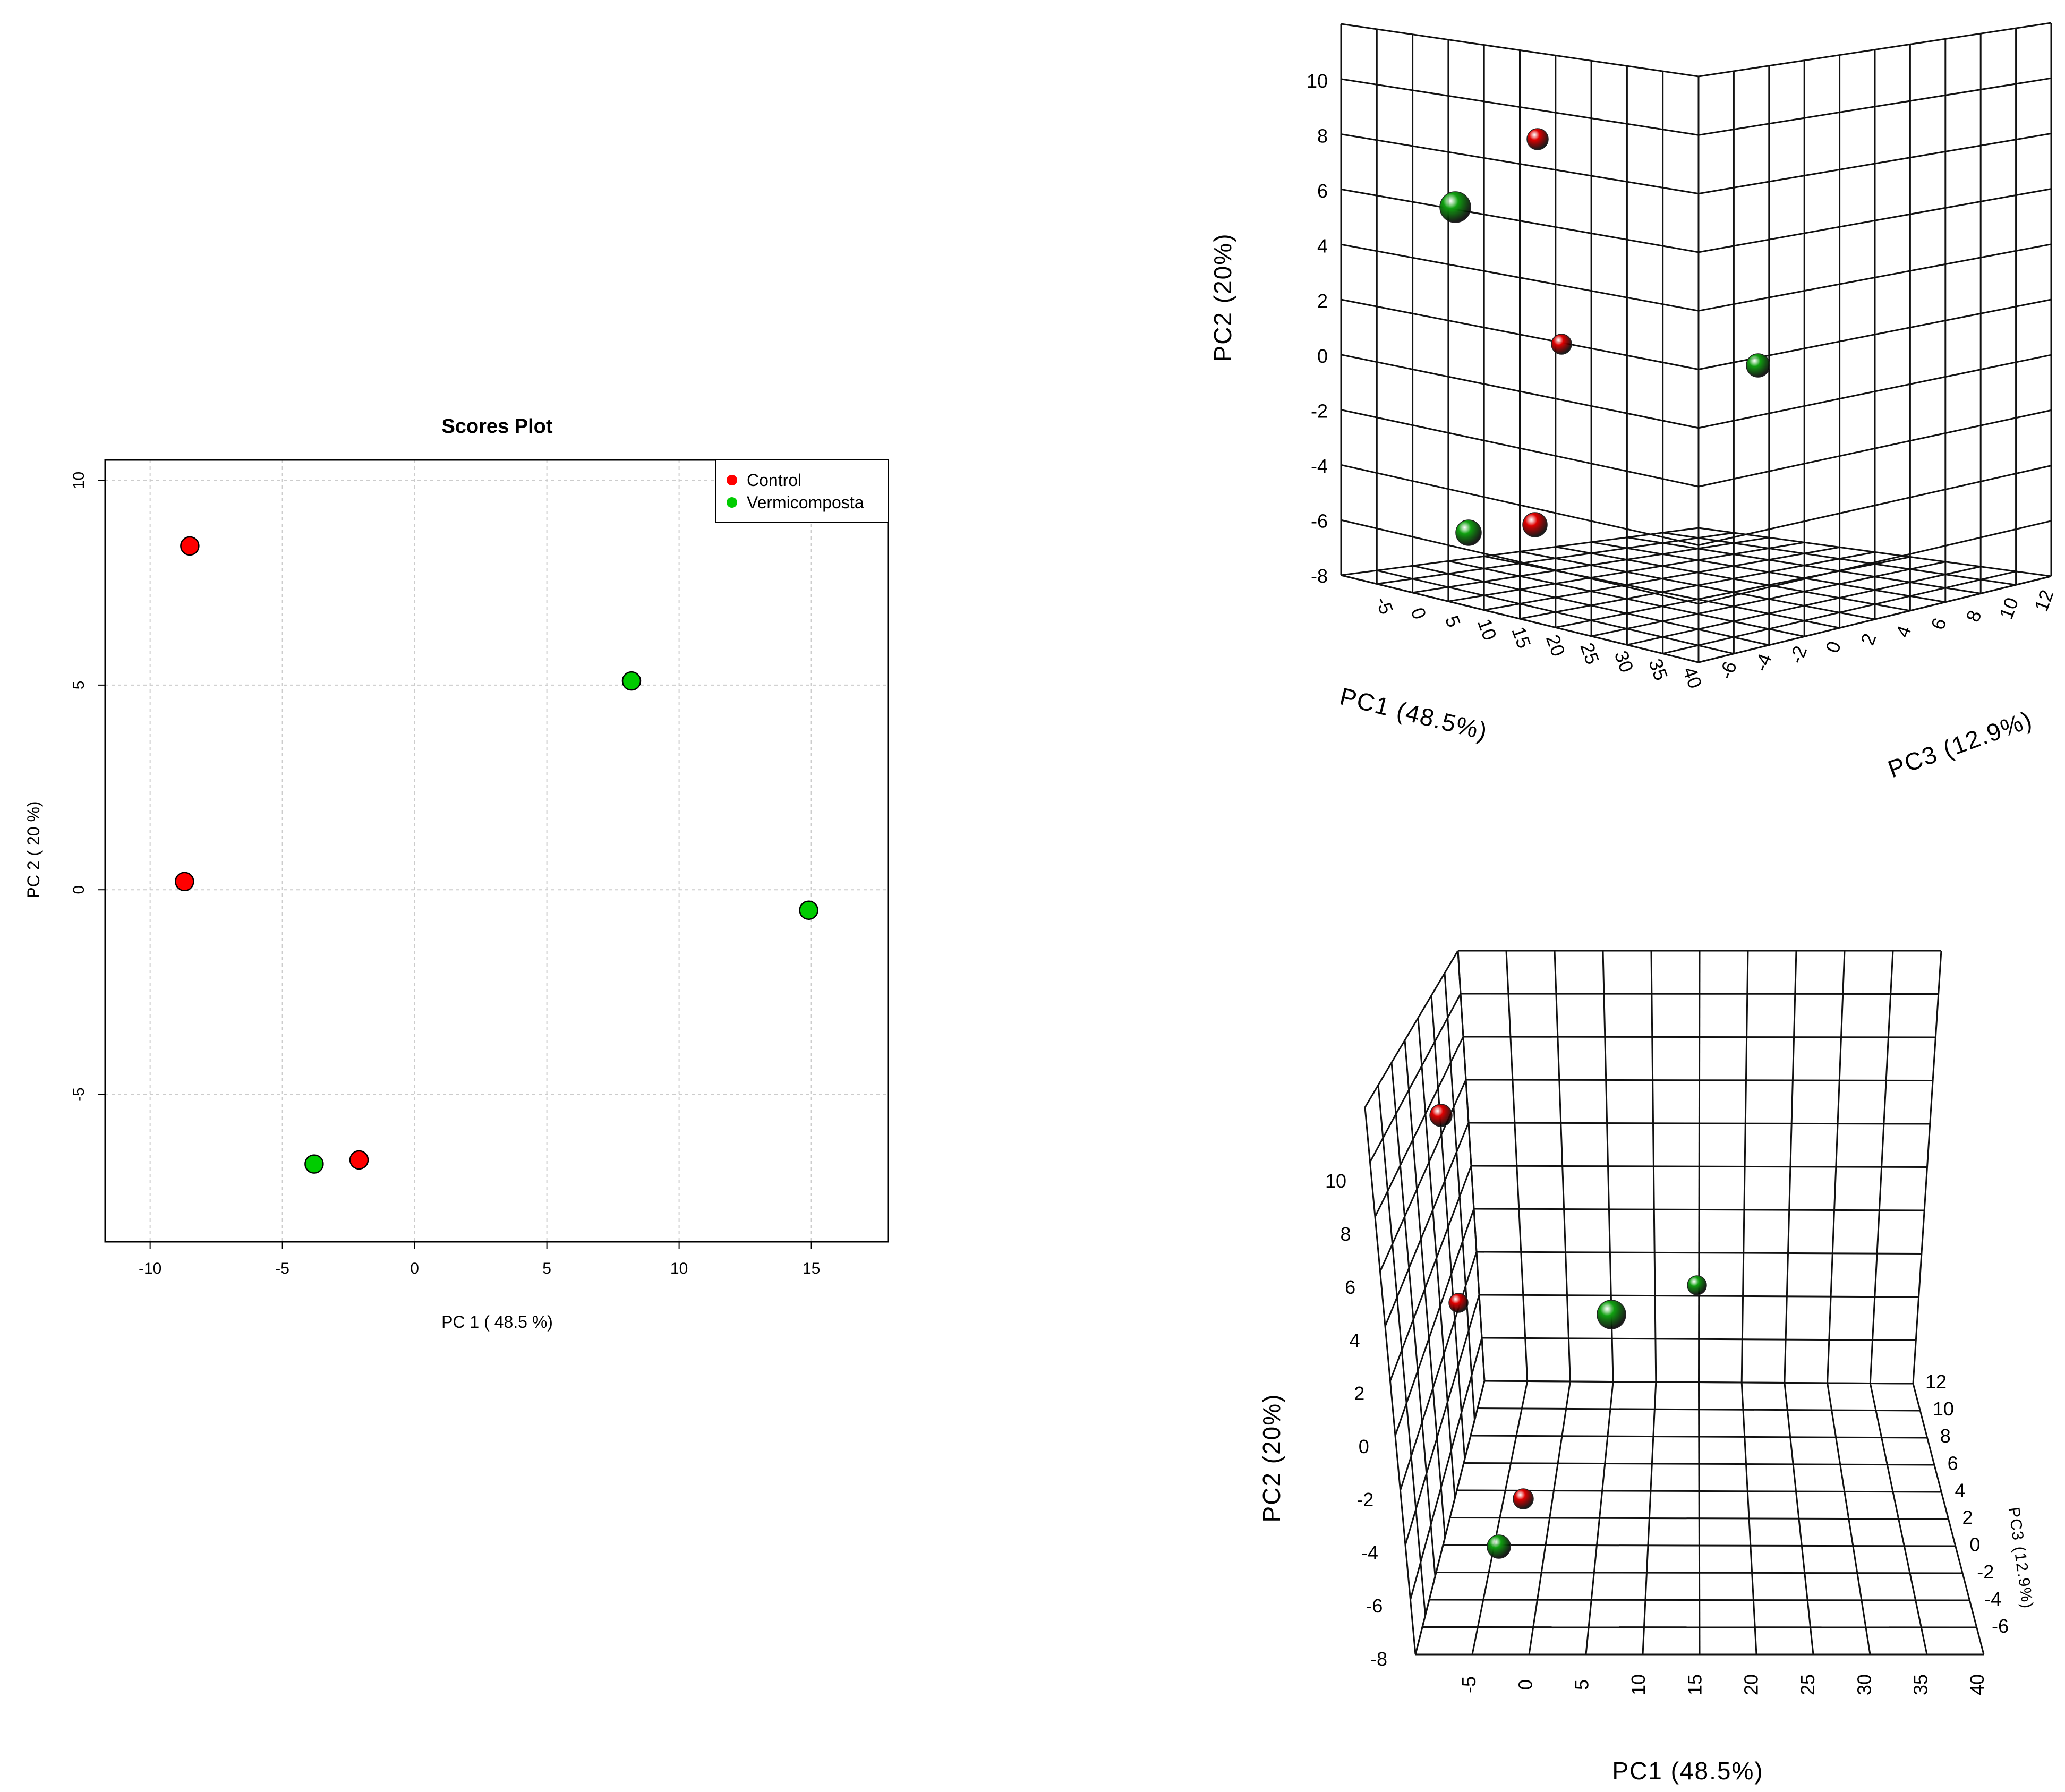 The width and height of the screenshot is (2065, 1792). What do you see at coordinates (1582, 1684) in the screenshot?
I see `tick-label: 5` at bounding box center [1582, 1684].